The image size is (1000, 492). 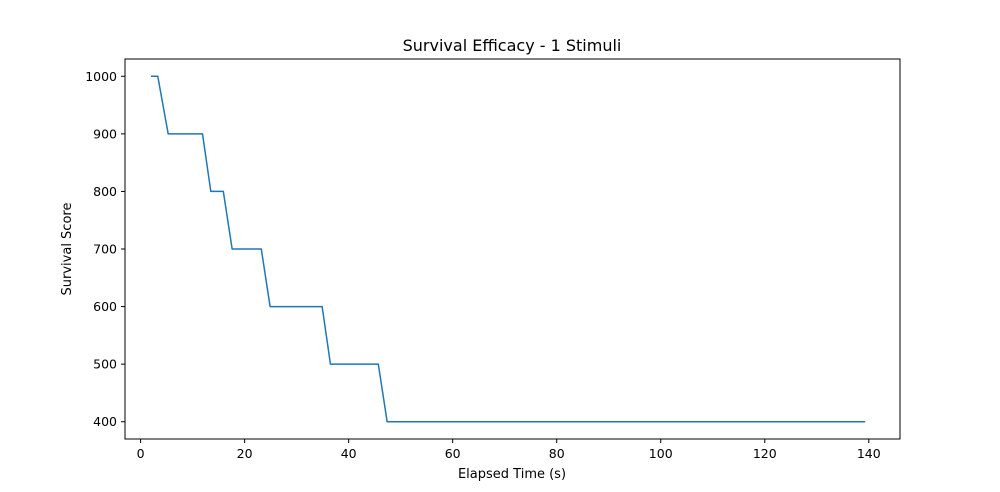 What do you see at coordinates (661, 453) in the screenshot?
I see `x-tick-label: 100` at bounding box center [661, 453].